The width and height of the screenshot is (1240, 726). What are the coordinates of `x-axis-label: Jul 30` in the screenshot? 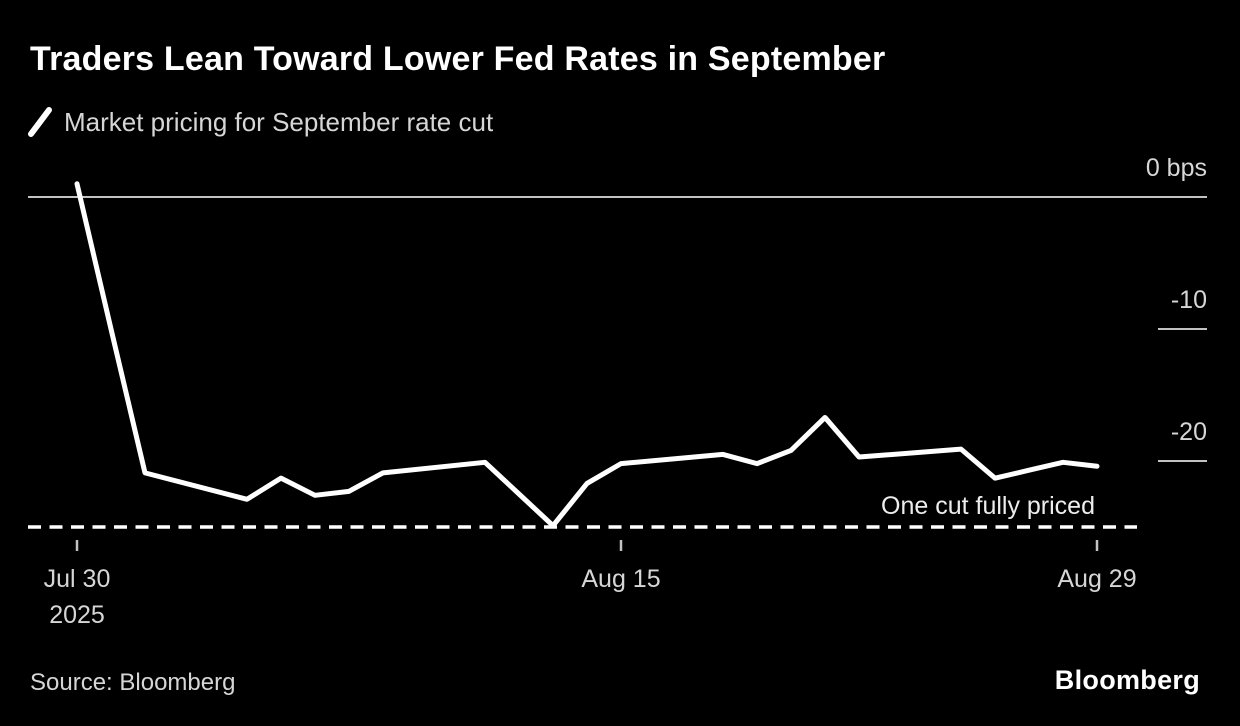 It's located at (77, 579).